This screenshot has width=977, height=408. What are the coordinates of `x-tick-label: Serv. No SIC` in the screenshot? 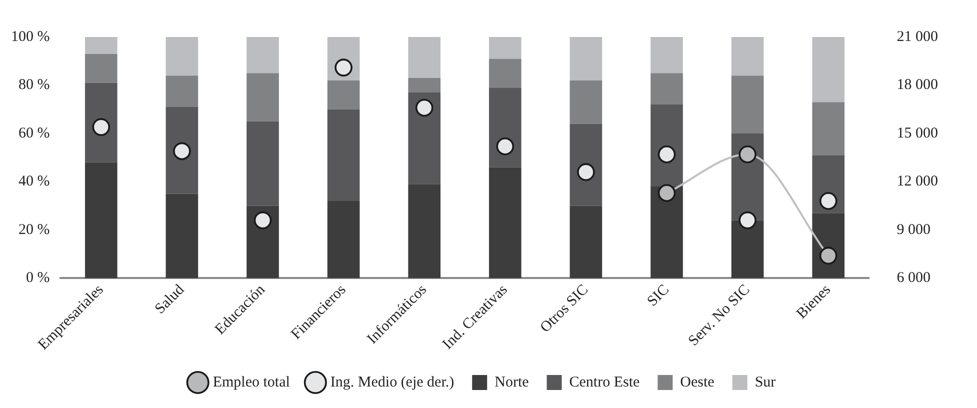 It's located at (720, 316).